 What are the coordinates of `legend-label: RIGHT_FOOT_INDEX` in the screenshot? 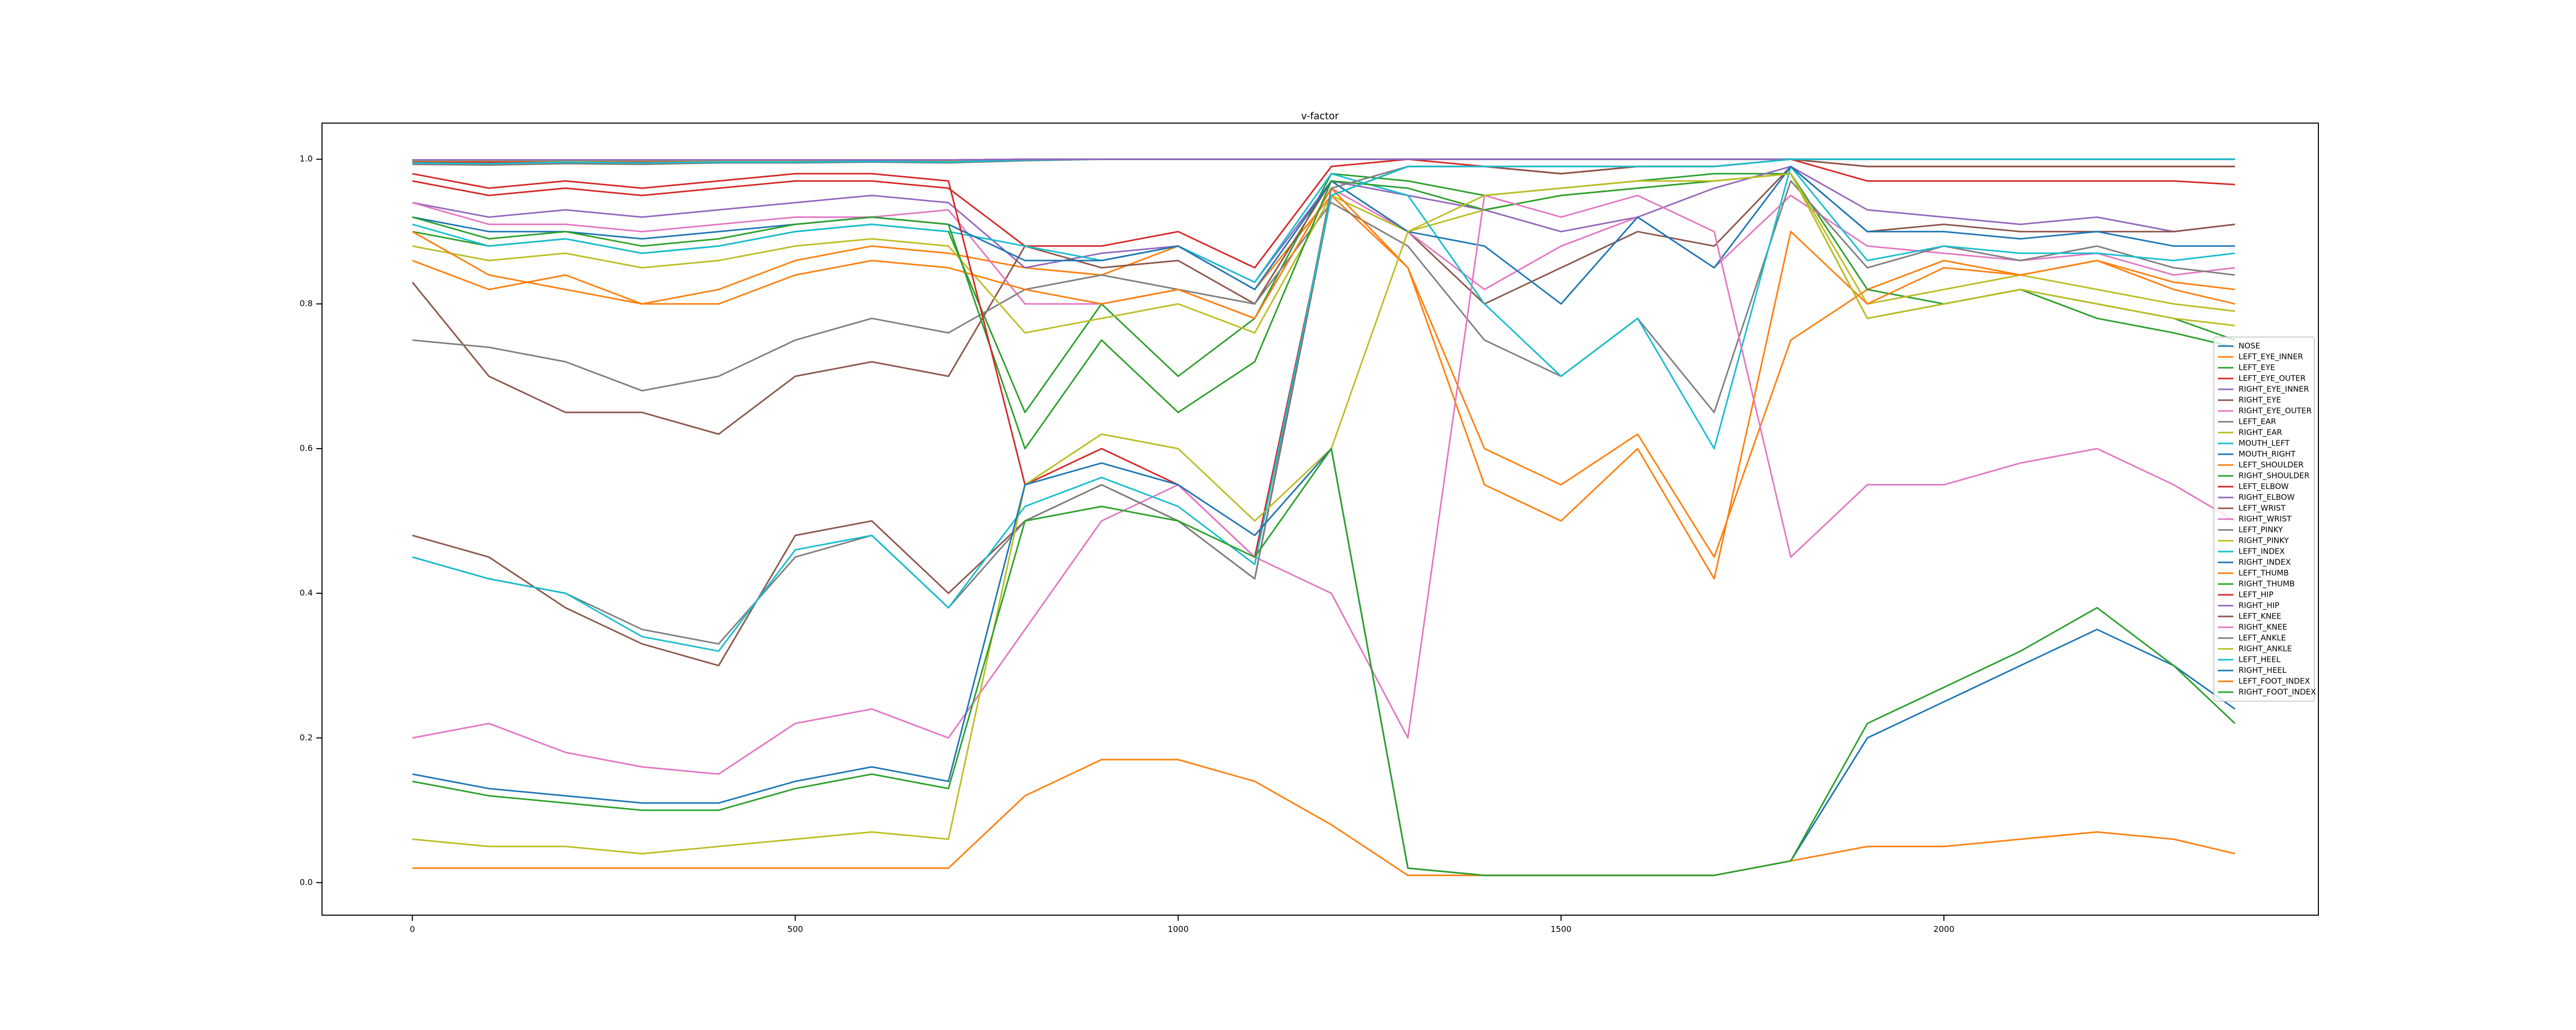 It's located at (2277, 693).